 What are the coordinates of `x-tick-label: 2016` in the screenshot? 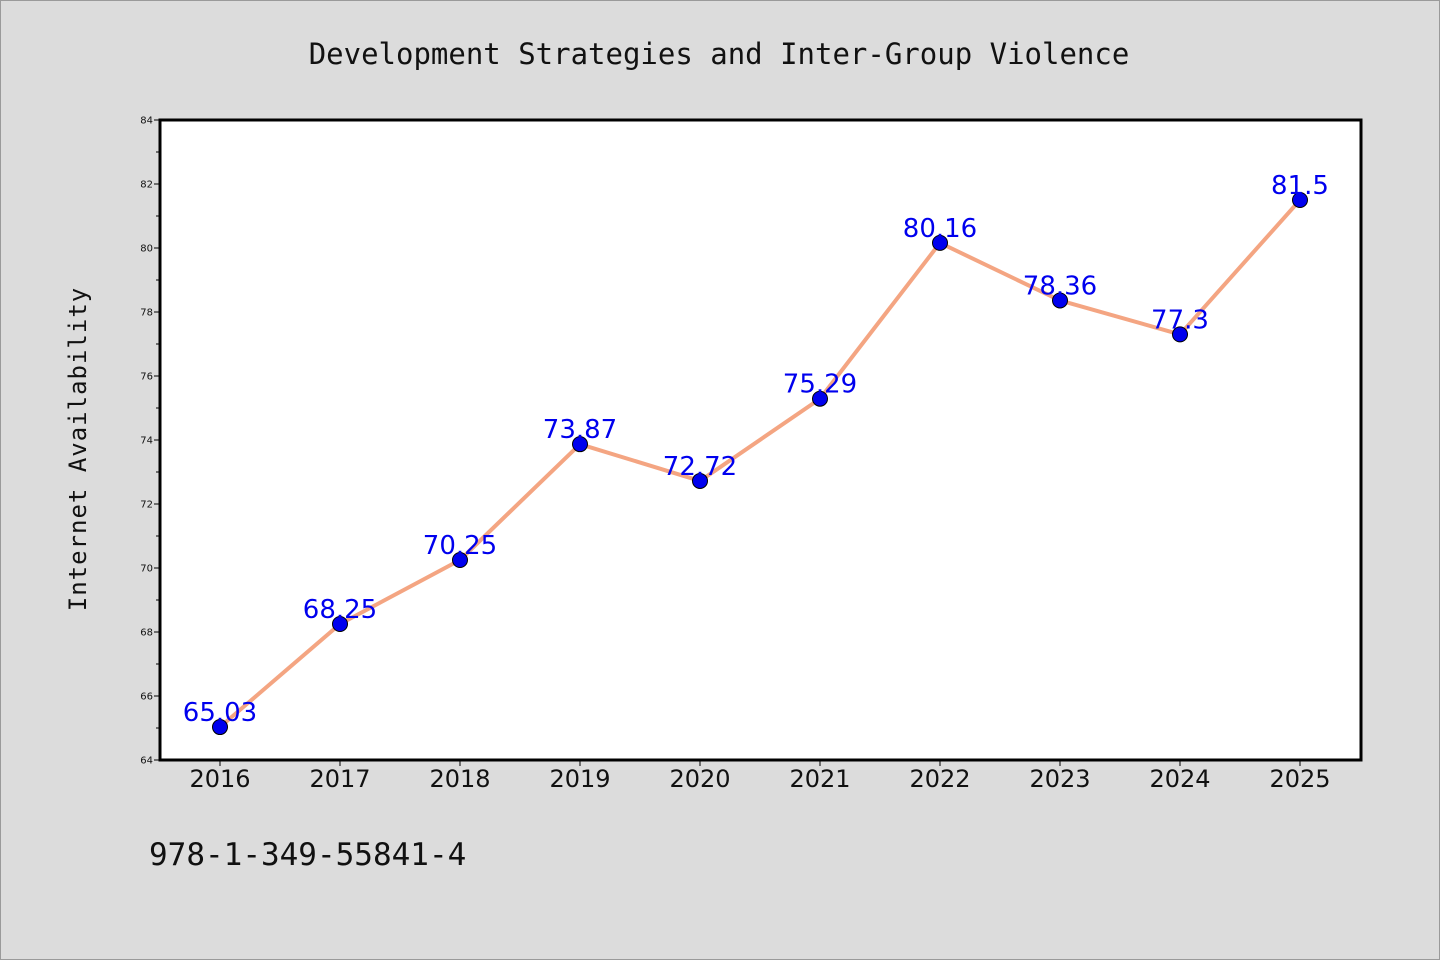 It's located at (219, 779).